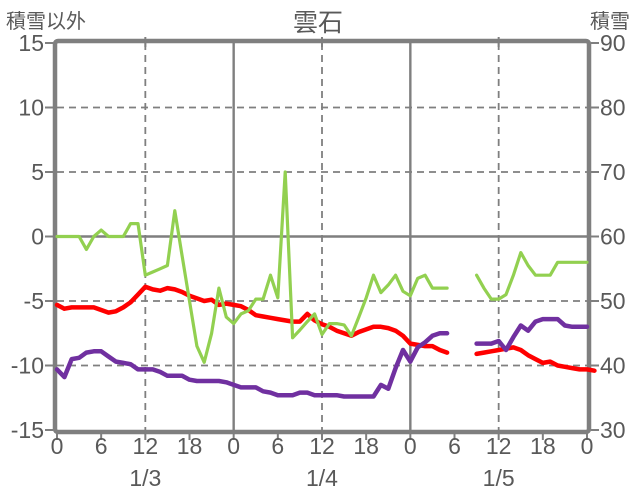 Image resolution: width=636 pixels, height=501 pixels. What do you see at coordinates (613, 43) in the screenshot?
I see `right-axis-tick-label: 90` at bounding box center [613, 43].